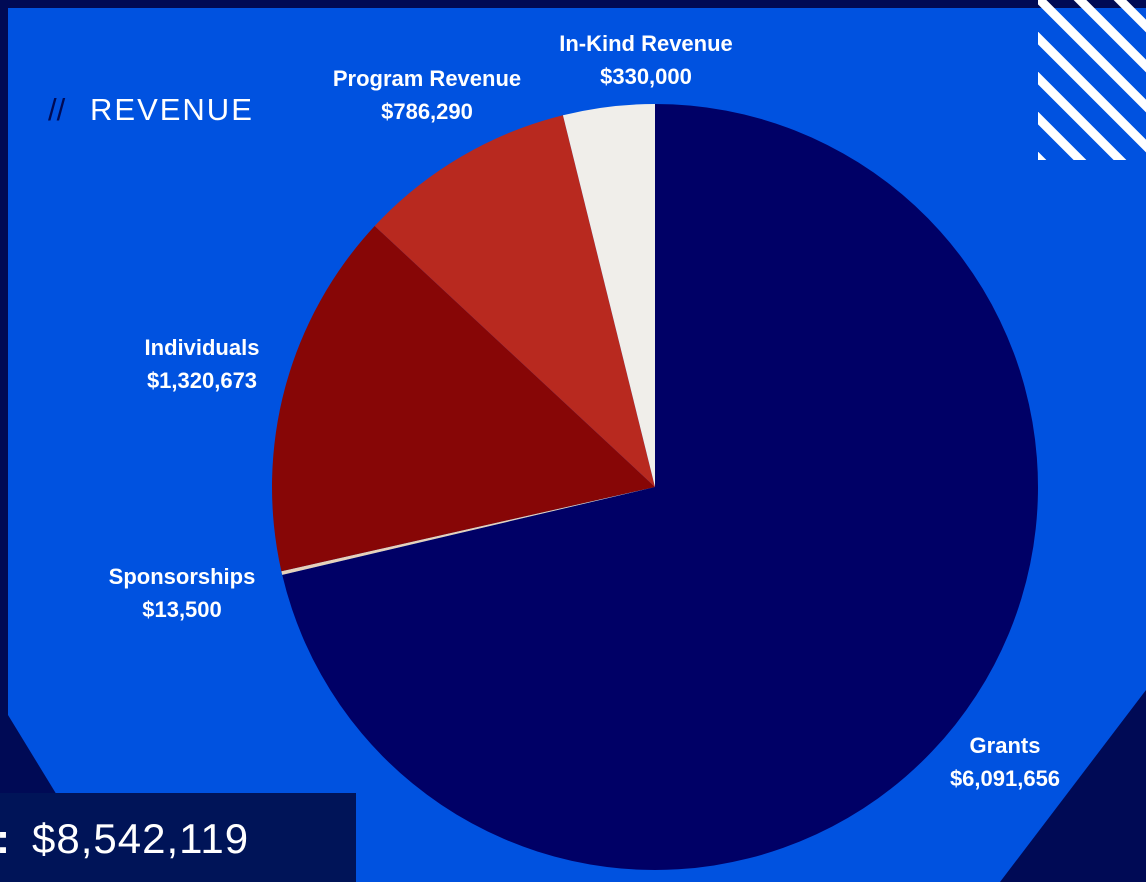  What do you see at coordinates (646, 76) in the screenshot?
I see `slice-value: $330,000` at bounding box center [646, 76].